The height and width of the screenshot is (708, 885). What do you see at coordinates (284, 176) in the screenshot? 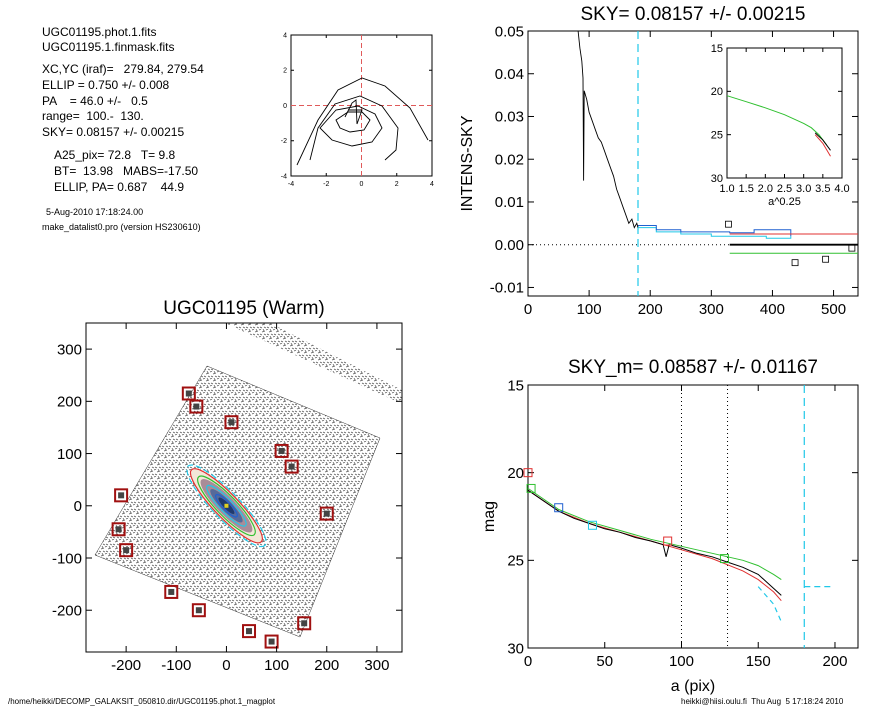
I see `y-tick-label: -4` at bounding box center [284, 176].